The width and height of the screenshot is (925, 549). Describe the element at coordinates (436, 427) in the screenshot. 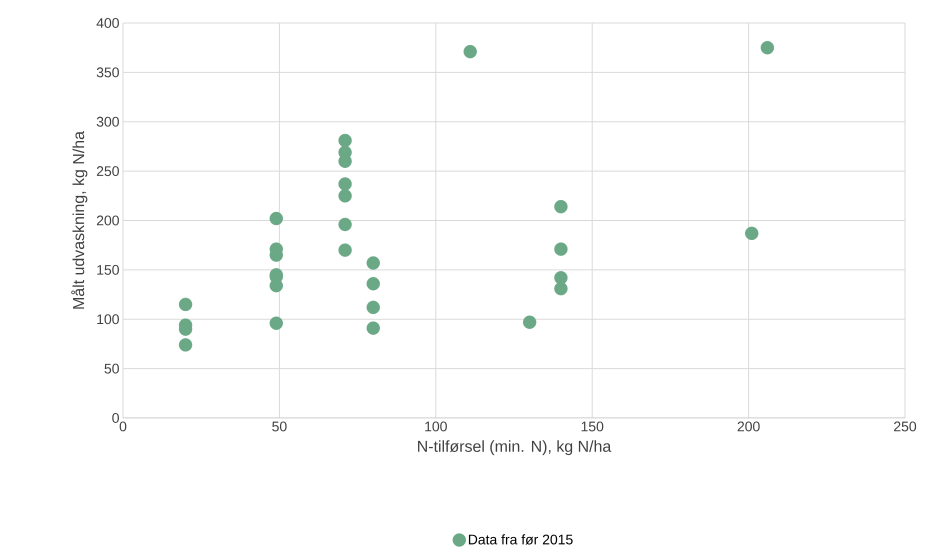

I see `x-tick-label: 100` at that location.